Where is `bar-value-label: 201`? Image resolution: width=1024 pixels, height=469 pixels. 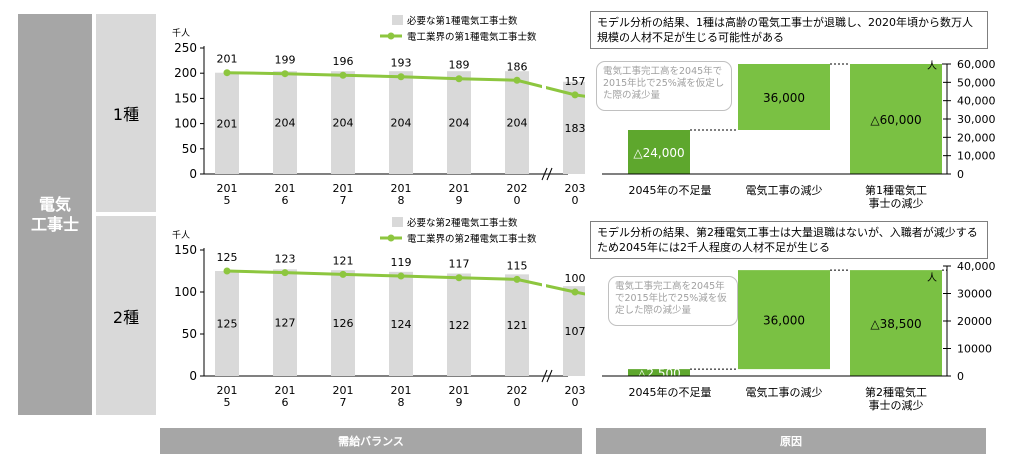 bar-value-label: 201 is located at coordinates (227, 123).